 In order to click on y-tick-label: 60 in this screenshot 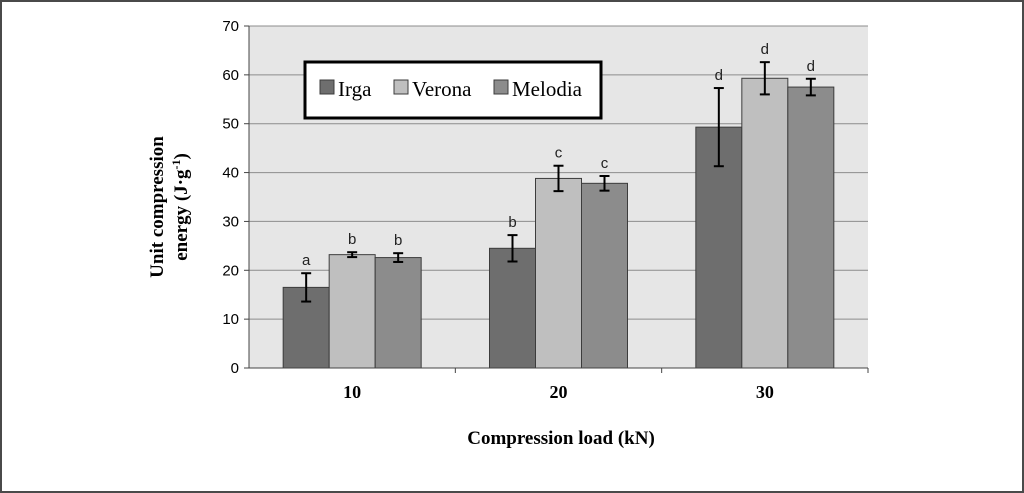, I will do `click(230, 75)`.